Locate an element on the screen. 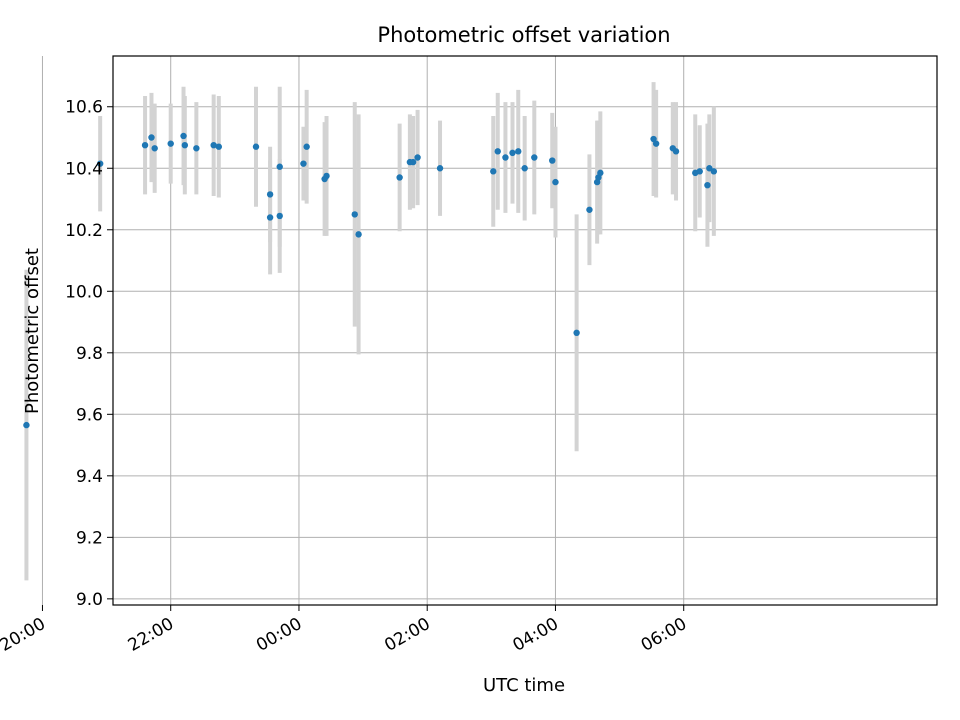  y-tick-label: 10.0 is located at coordinates (84, 292).